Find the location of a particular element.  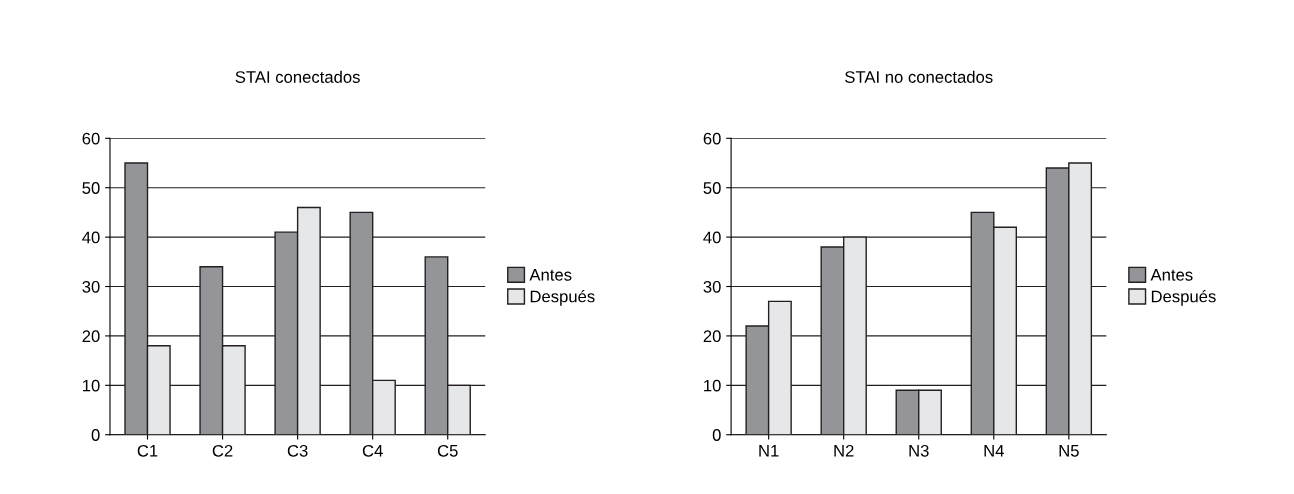

x-tick-label: C4 is located at coordinates (372, 450).